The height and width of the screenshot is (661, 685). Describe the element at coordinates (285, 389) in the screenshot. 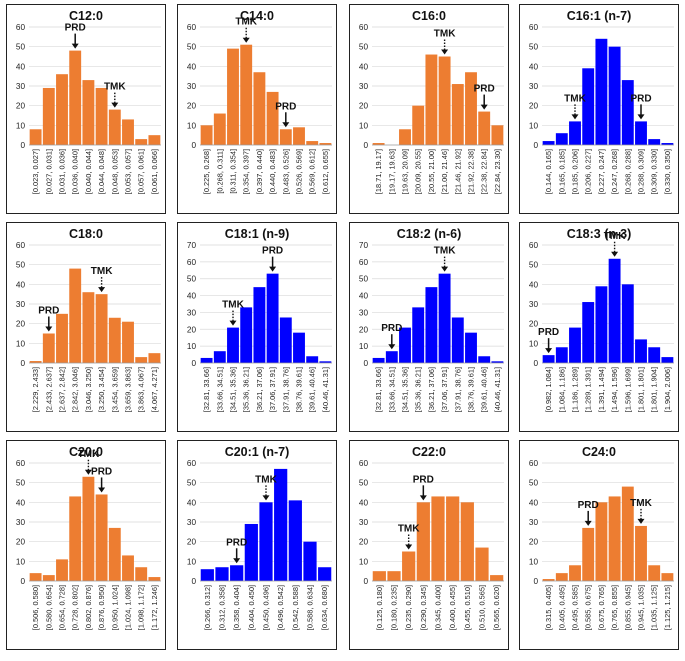

I see `x-tick-label: [37.91, 38.76]` at that location.